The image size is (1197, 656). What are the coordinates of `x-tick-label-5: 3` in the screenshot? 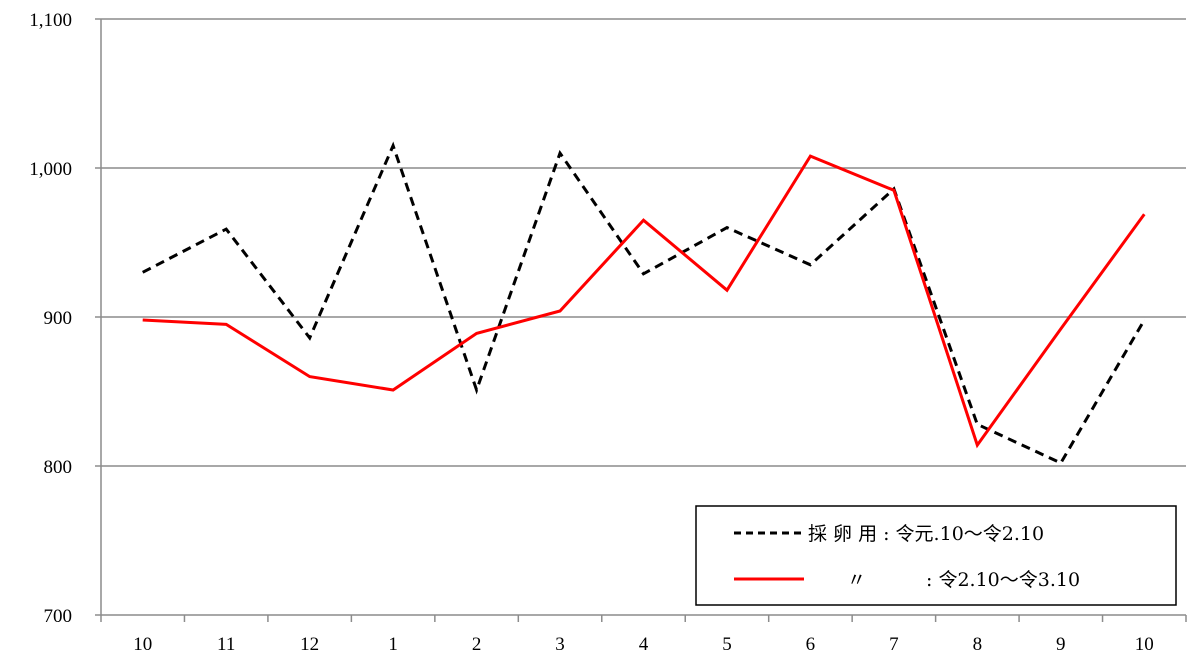 It's located at (560, 644).